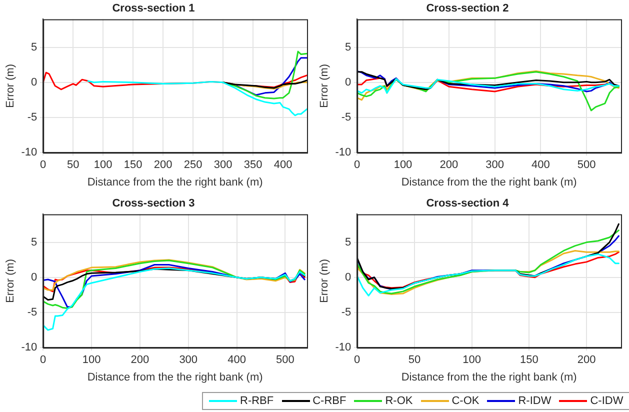  What do you see at coordinates (193, 165) in the screenshot?
I see `x-tick-label: 250` at bounding box center [193, 165].